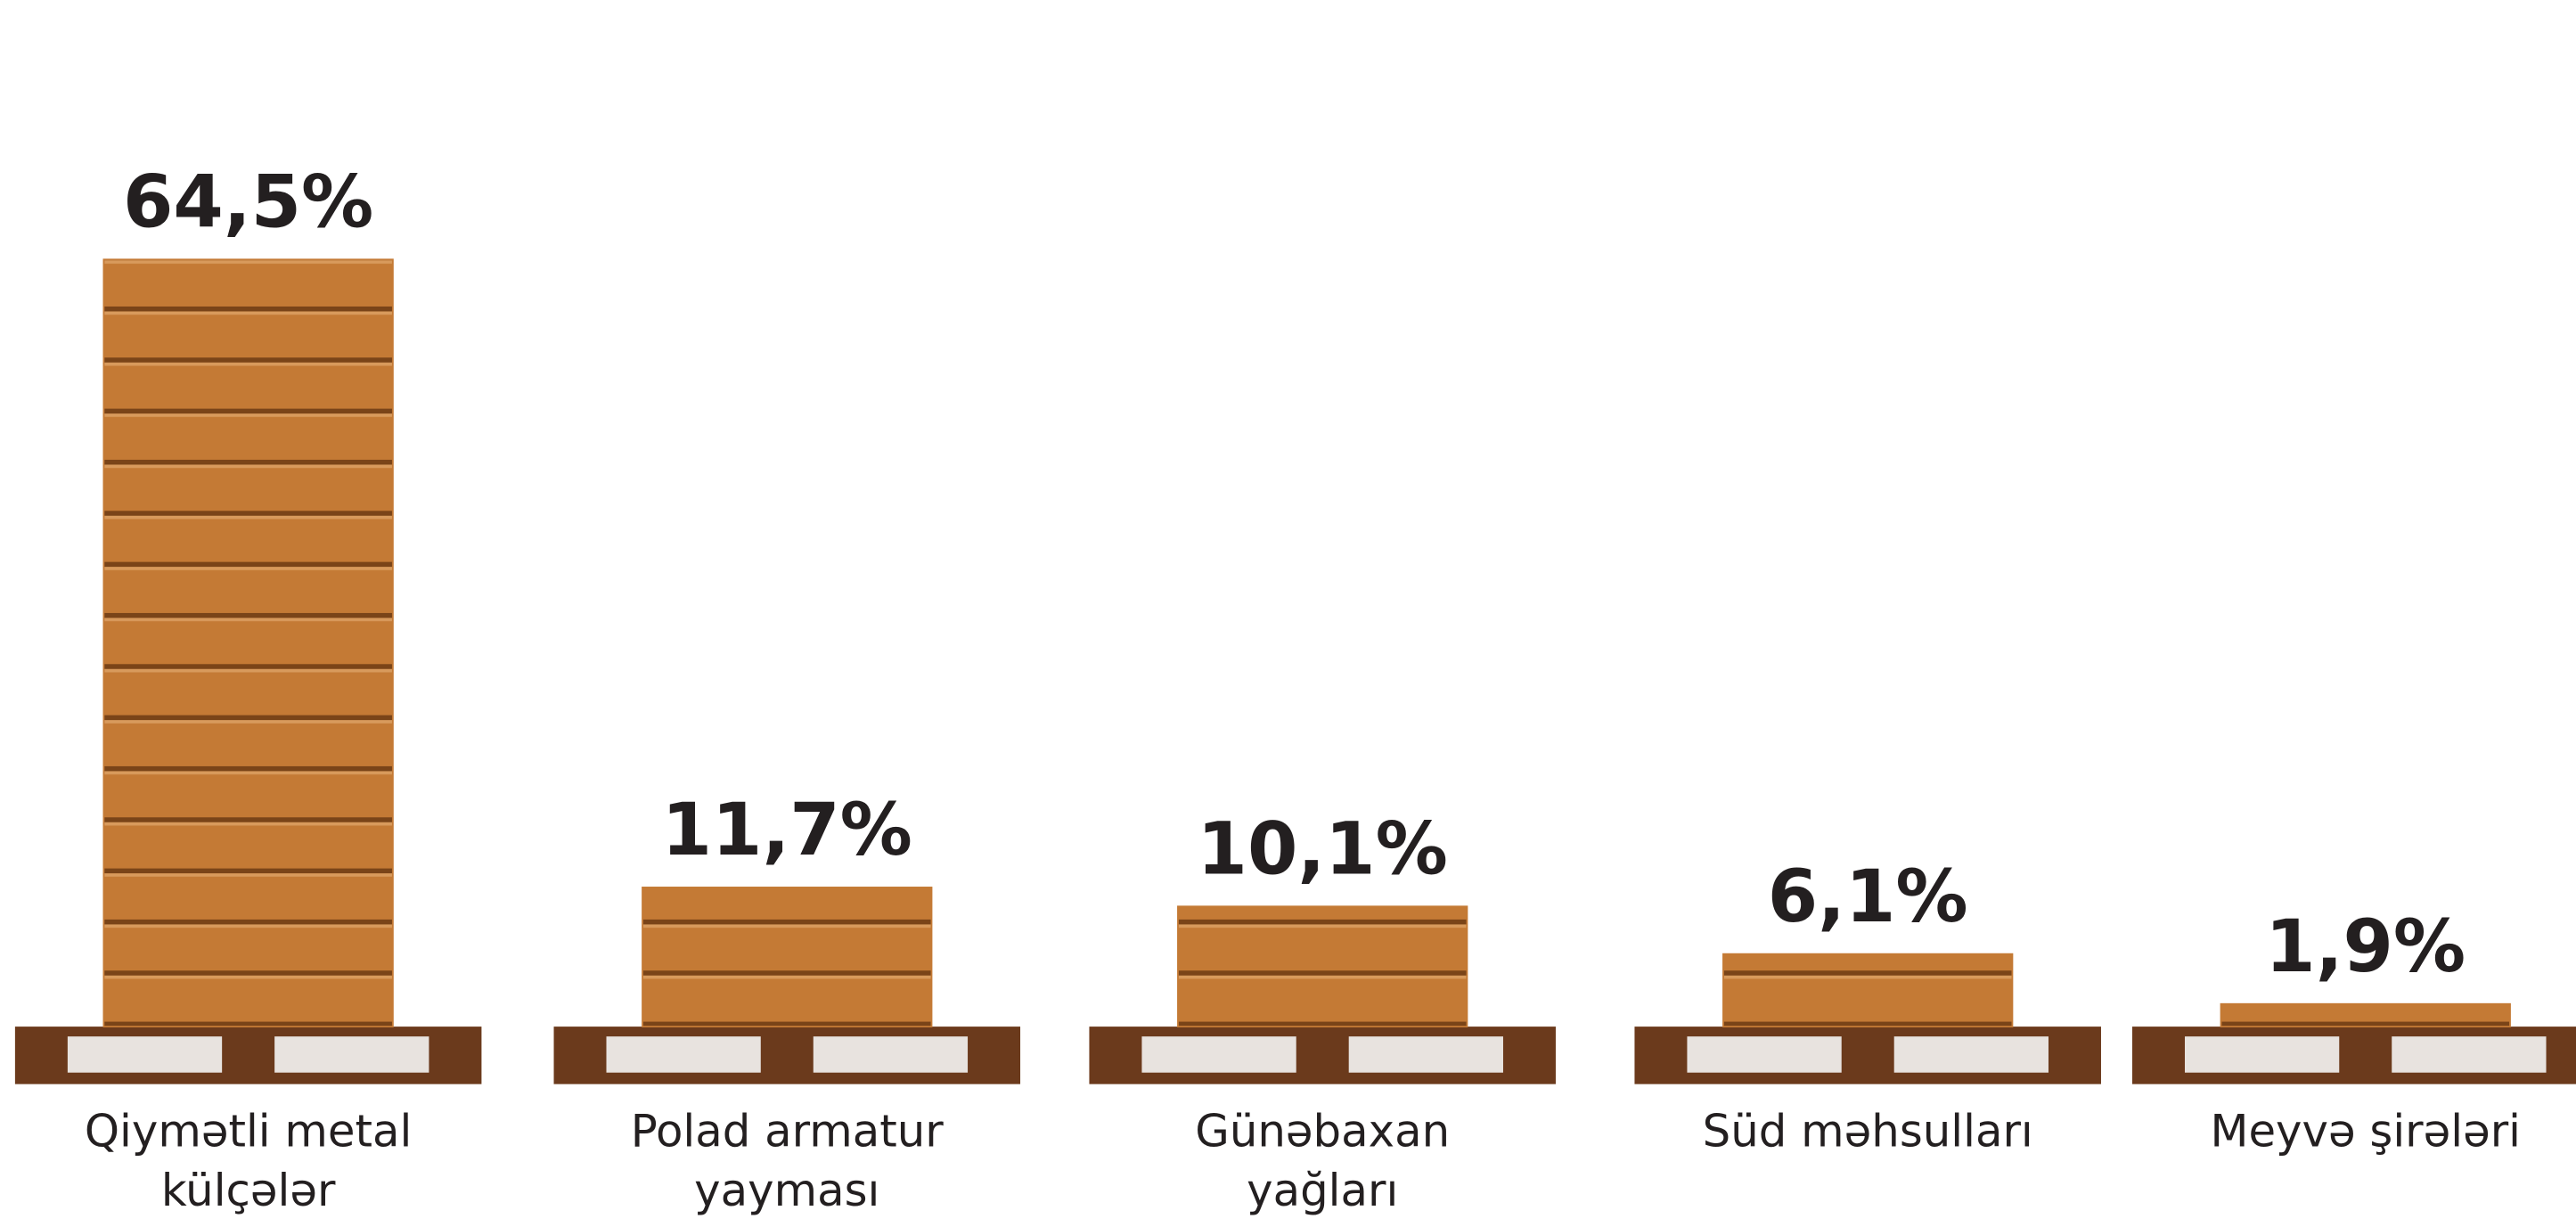  What do you see at coordinates (1323, 849) in the screenshot?
I see `value-label: 10,1%` at bounding box center [1323, 849].